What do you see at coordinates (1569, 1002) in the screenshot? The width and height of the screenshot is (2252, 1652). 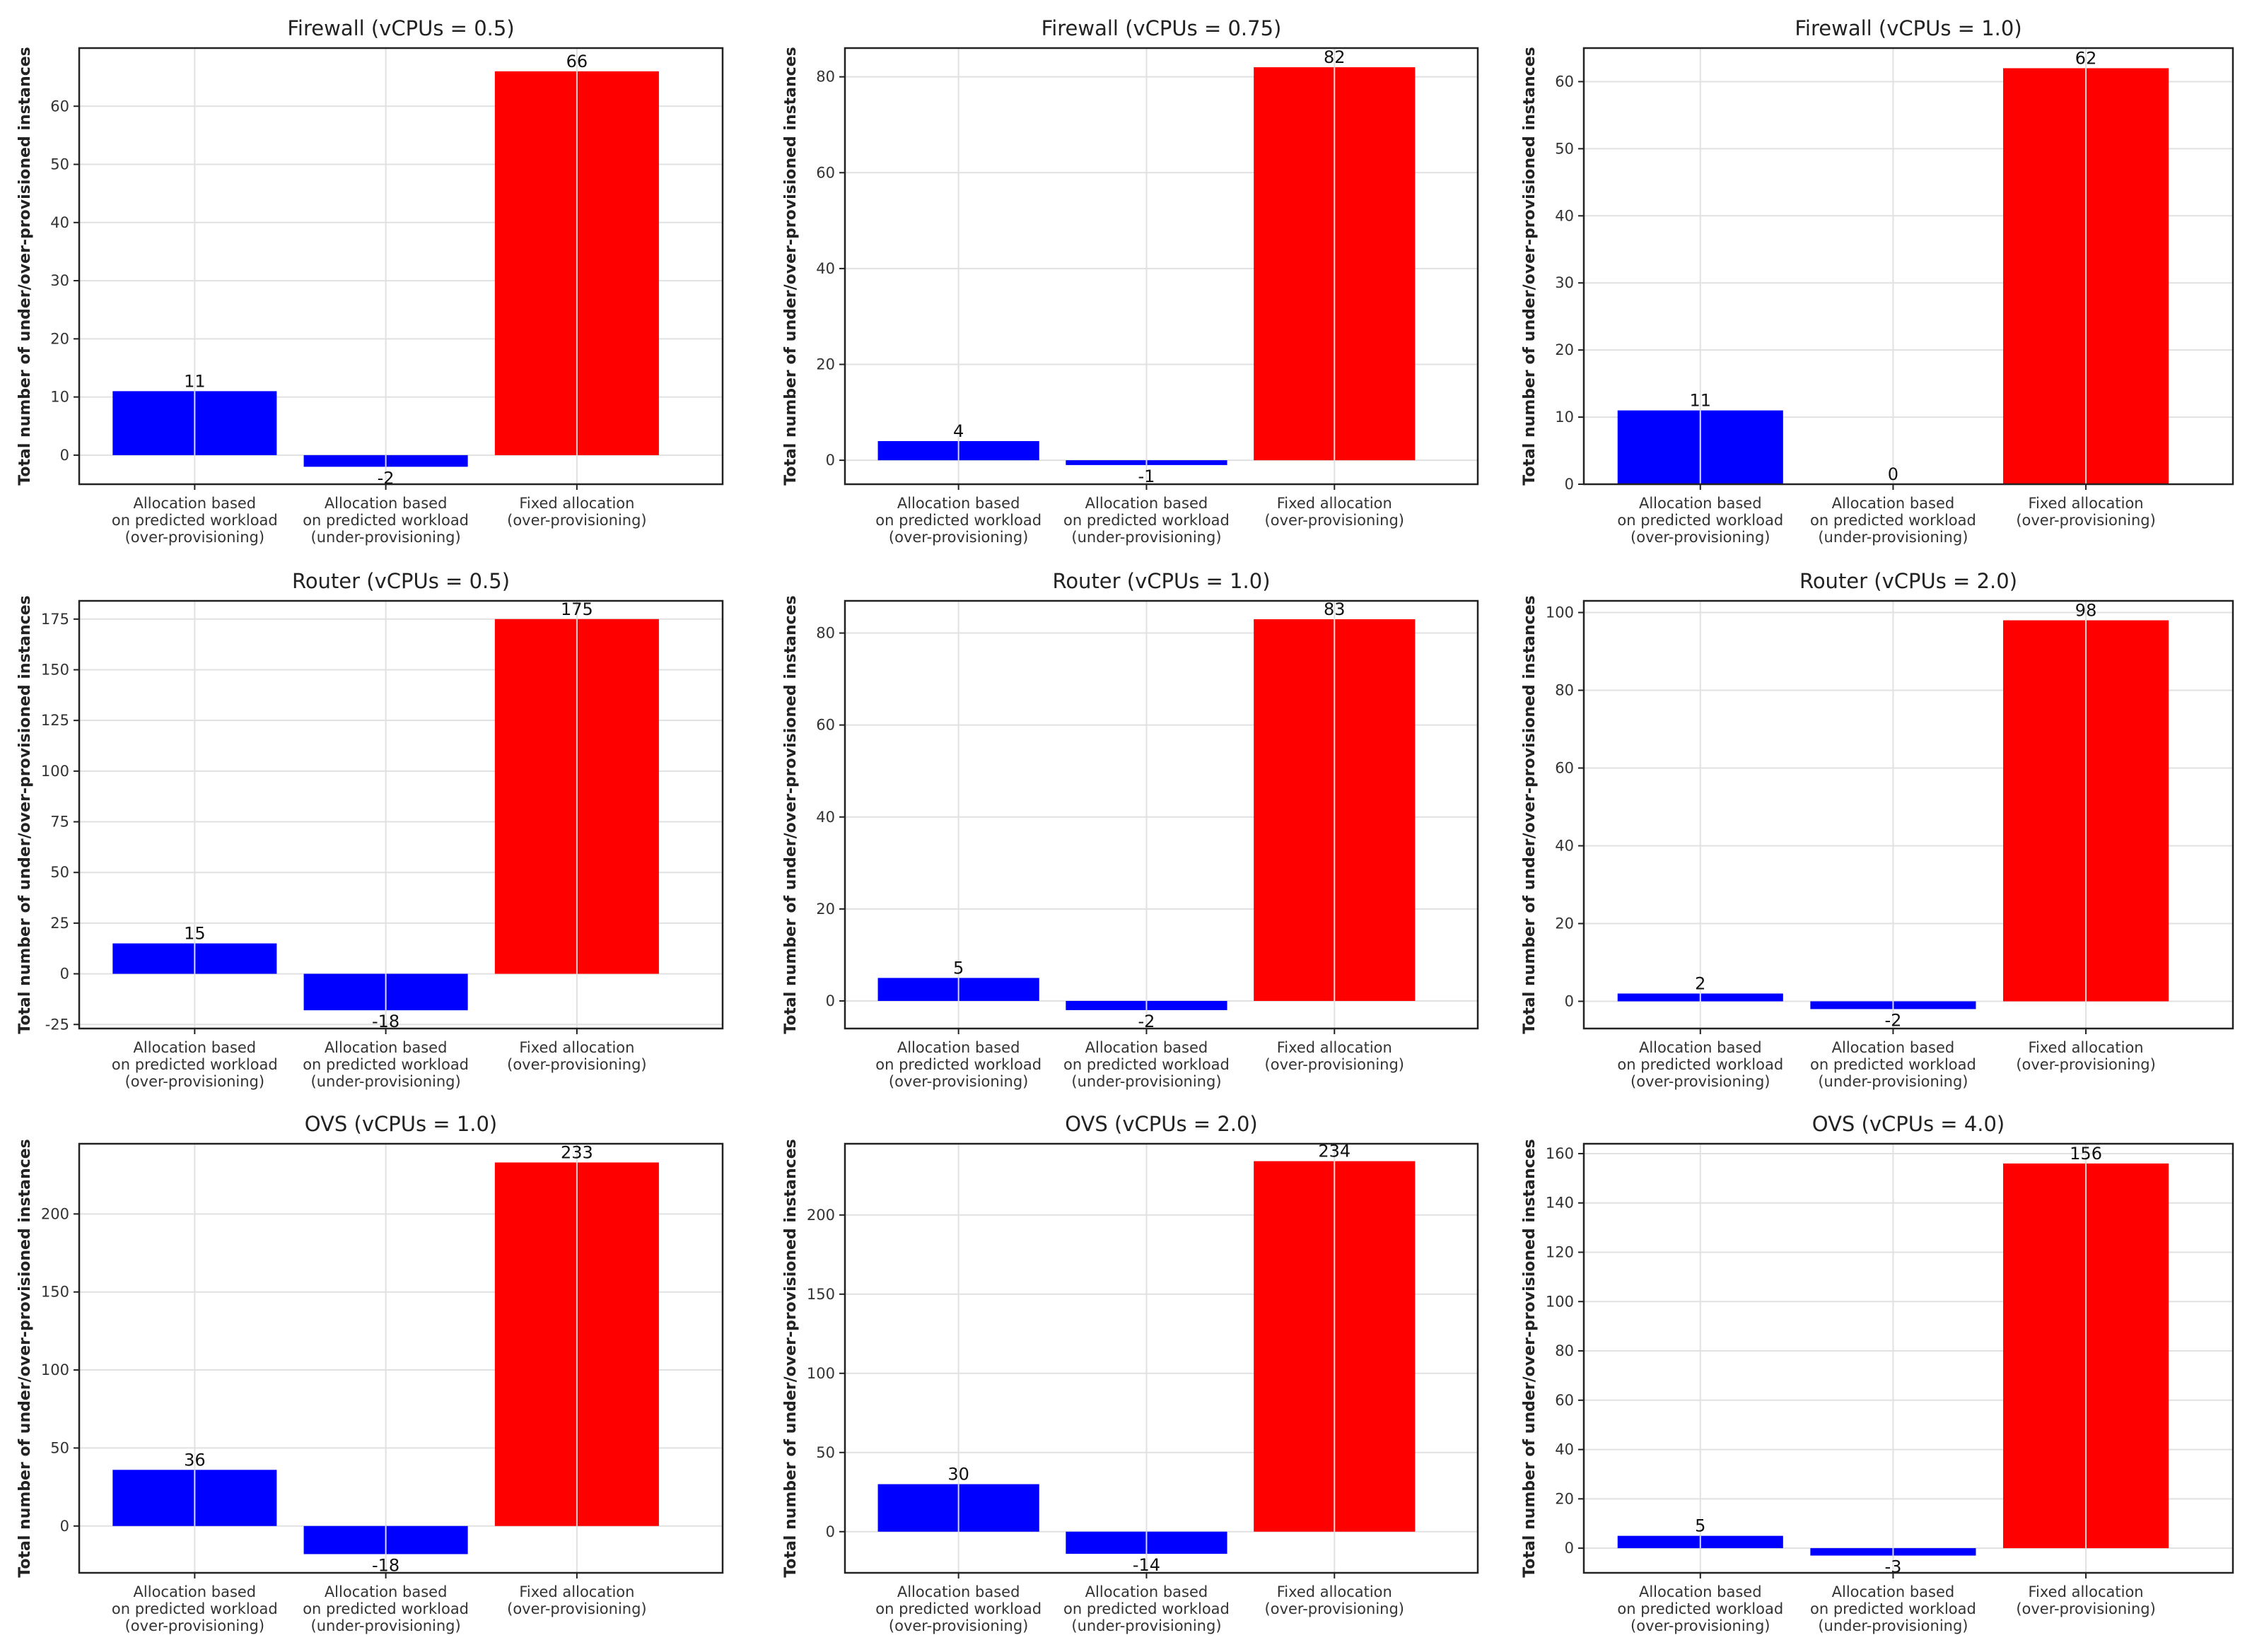 I see `y-tick-label: 0` at bounding box center [1569, 1002].